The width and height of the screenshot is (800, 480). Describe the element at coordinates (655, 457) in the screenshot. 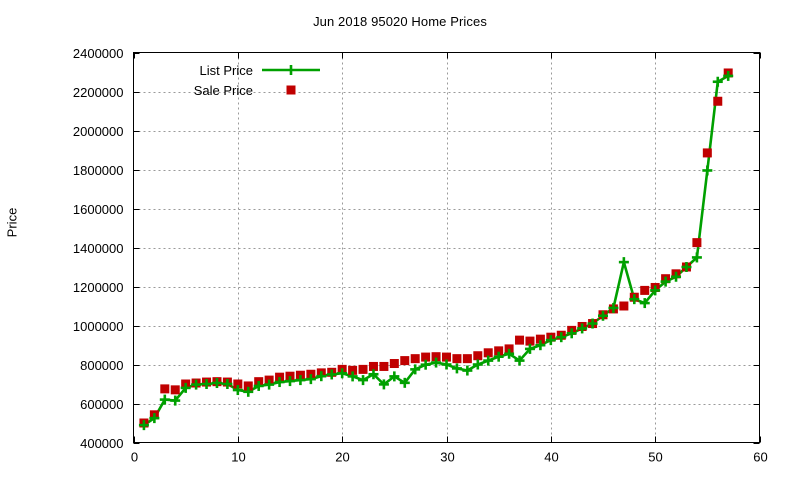

I see `x-tick-label: 50` at that location.